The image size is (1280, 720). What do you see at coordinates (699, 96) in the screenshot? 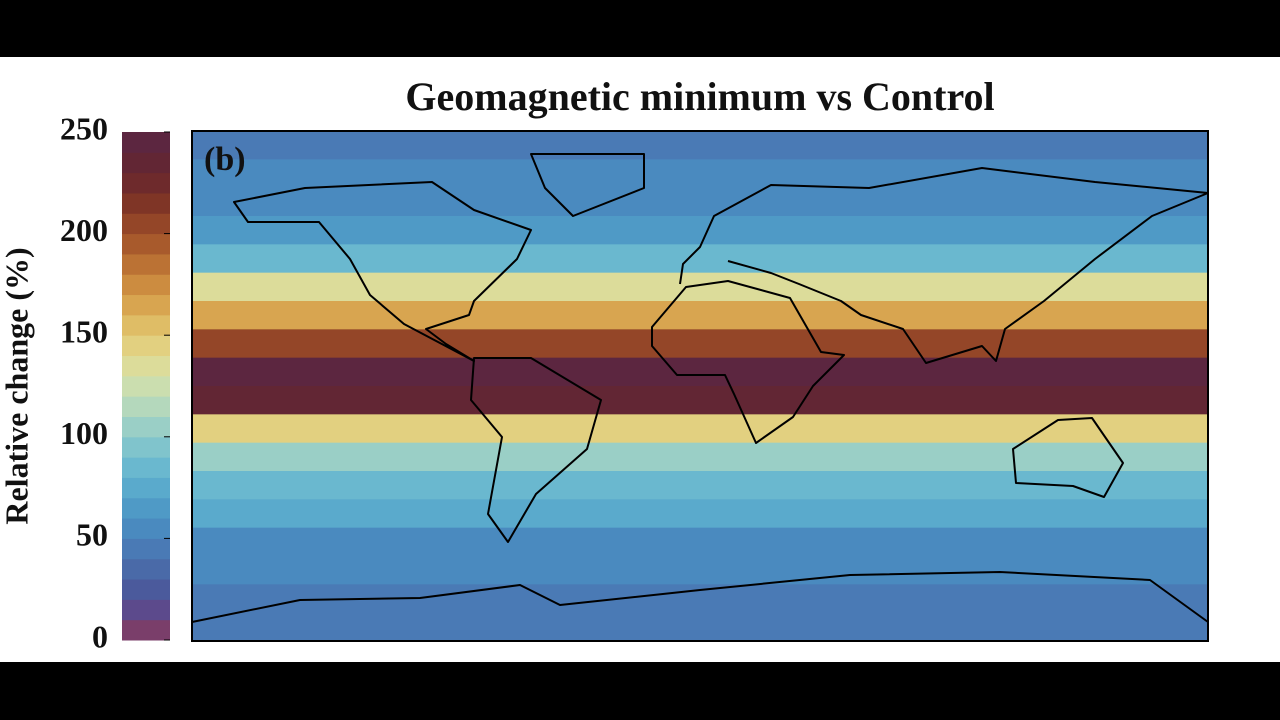
I see `chart-title: Geomagnetic minimum vs Control` at bounding box center [699, 96].